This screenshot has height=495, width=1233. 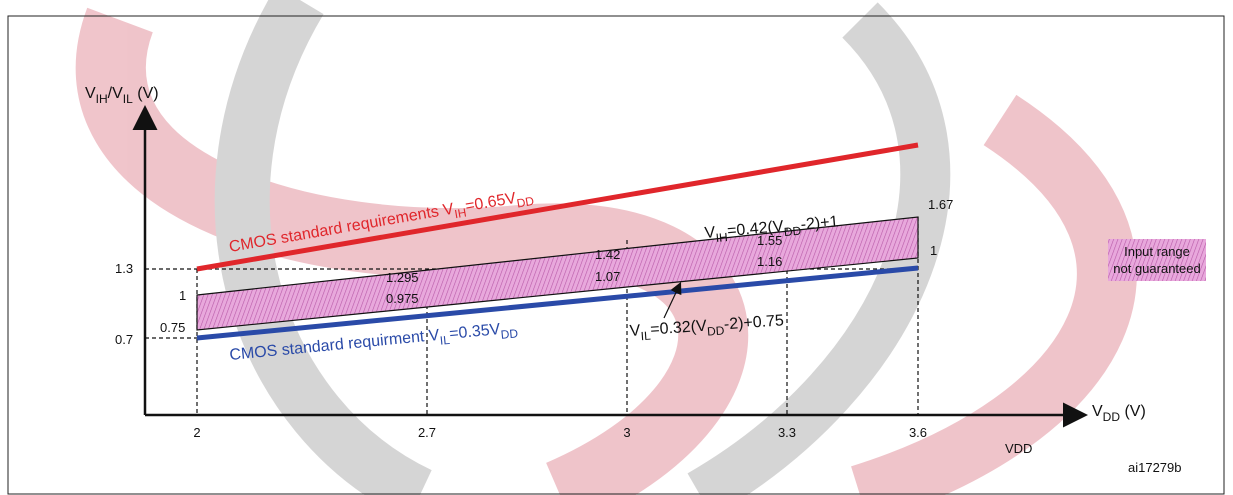 What do you see at coordinates (196, 432) in the screenshot?
I see `x-tick-label: 2` at bounding box center [196, 432].